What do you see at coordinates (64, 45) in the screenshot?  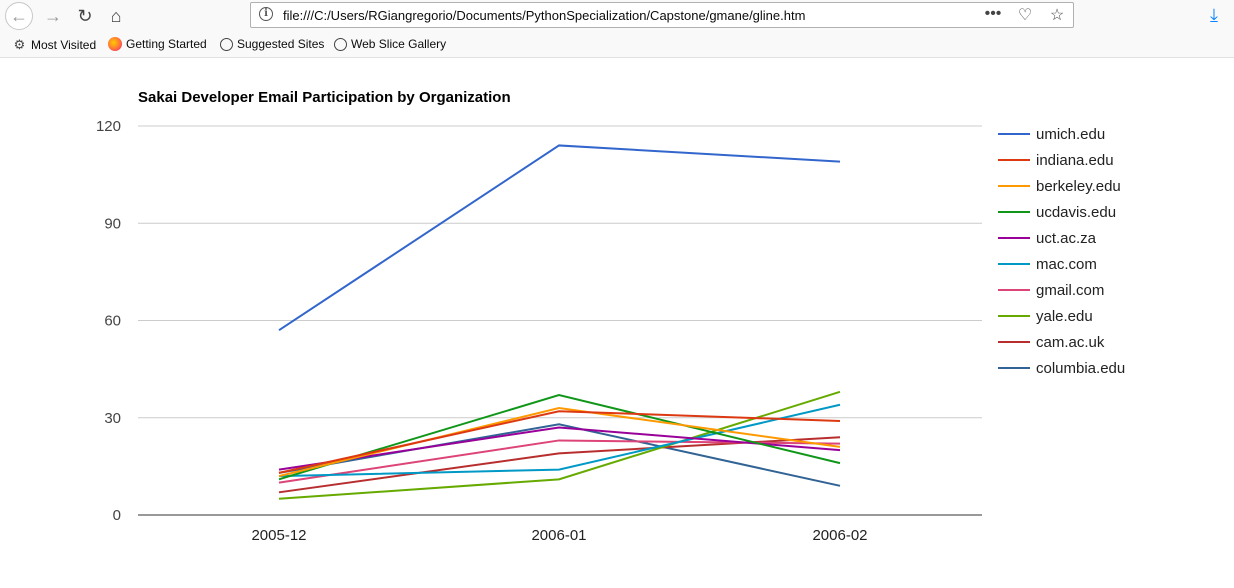 I see `bookmark-label: Most Visited` at bounding box center [64, 45].